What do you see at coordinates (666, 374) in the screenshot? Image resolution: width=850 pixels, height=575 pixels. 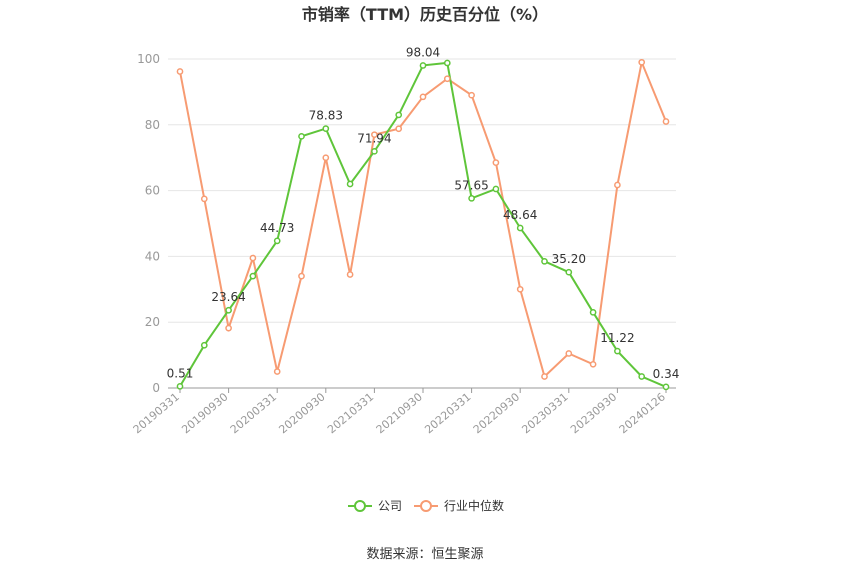 I see `data-label: 0.34` at bounding box center [666, 374].